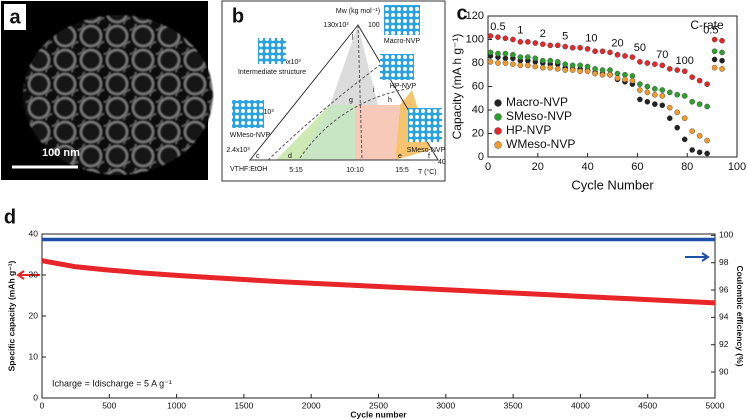  I want to click on x-tick-label: 80, so click(687, 167).